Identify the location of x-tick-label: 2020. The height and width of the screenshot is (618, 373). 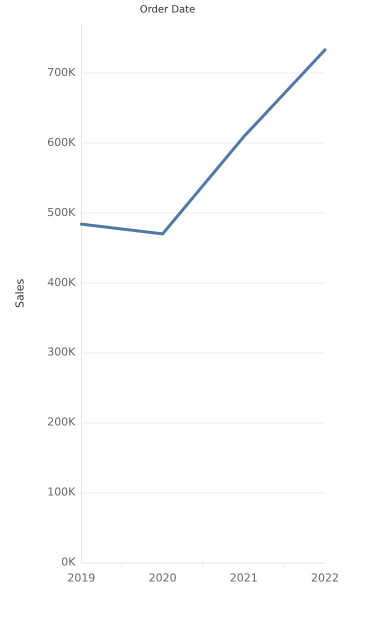
(162, 577).